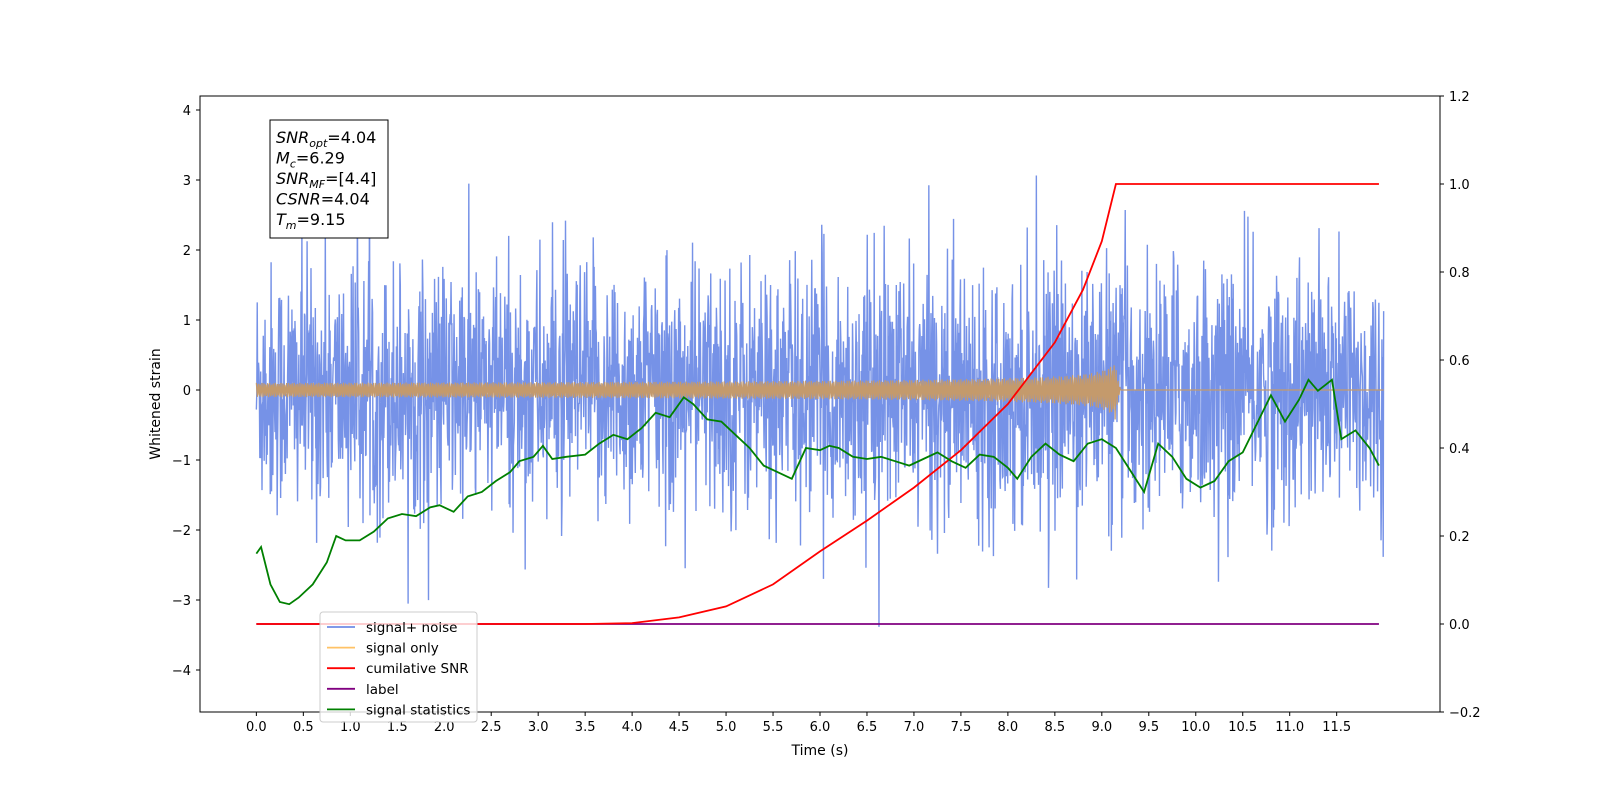 This screenshot has width=1600, height=800. Describe the element at coordinates (1460, 405) in the screenshot. I see `y2-axis-ticks: 1.2 1.0 0.8 0.6 0.4 0.2 0.0 −0.2` at that location.